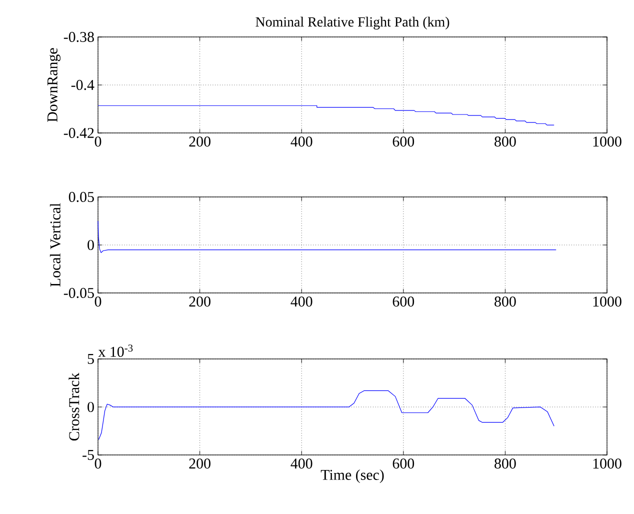 This screenshot has height=514, width=634. I want to click on y-tick-label: 0.05, so click(81, 197).